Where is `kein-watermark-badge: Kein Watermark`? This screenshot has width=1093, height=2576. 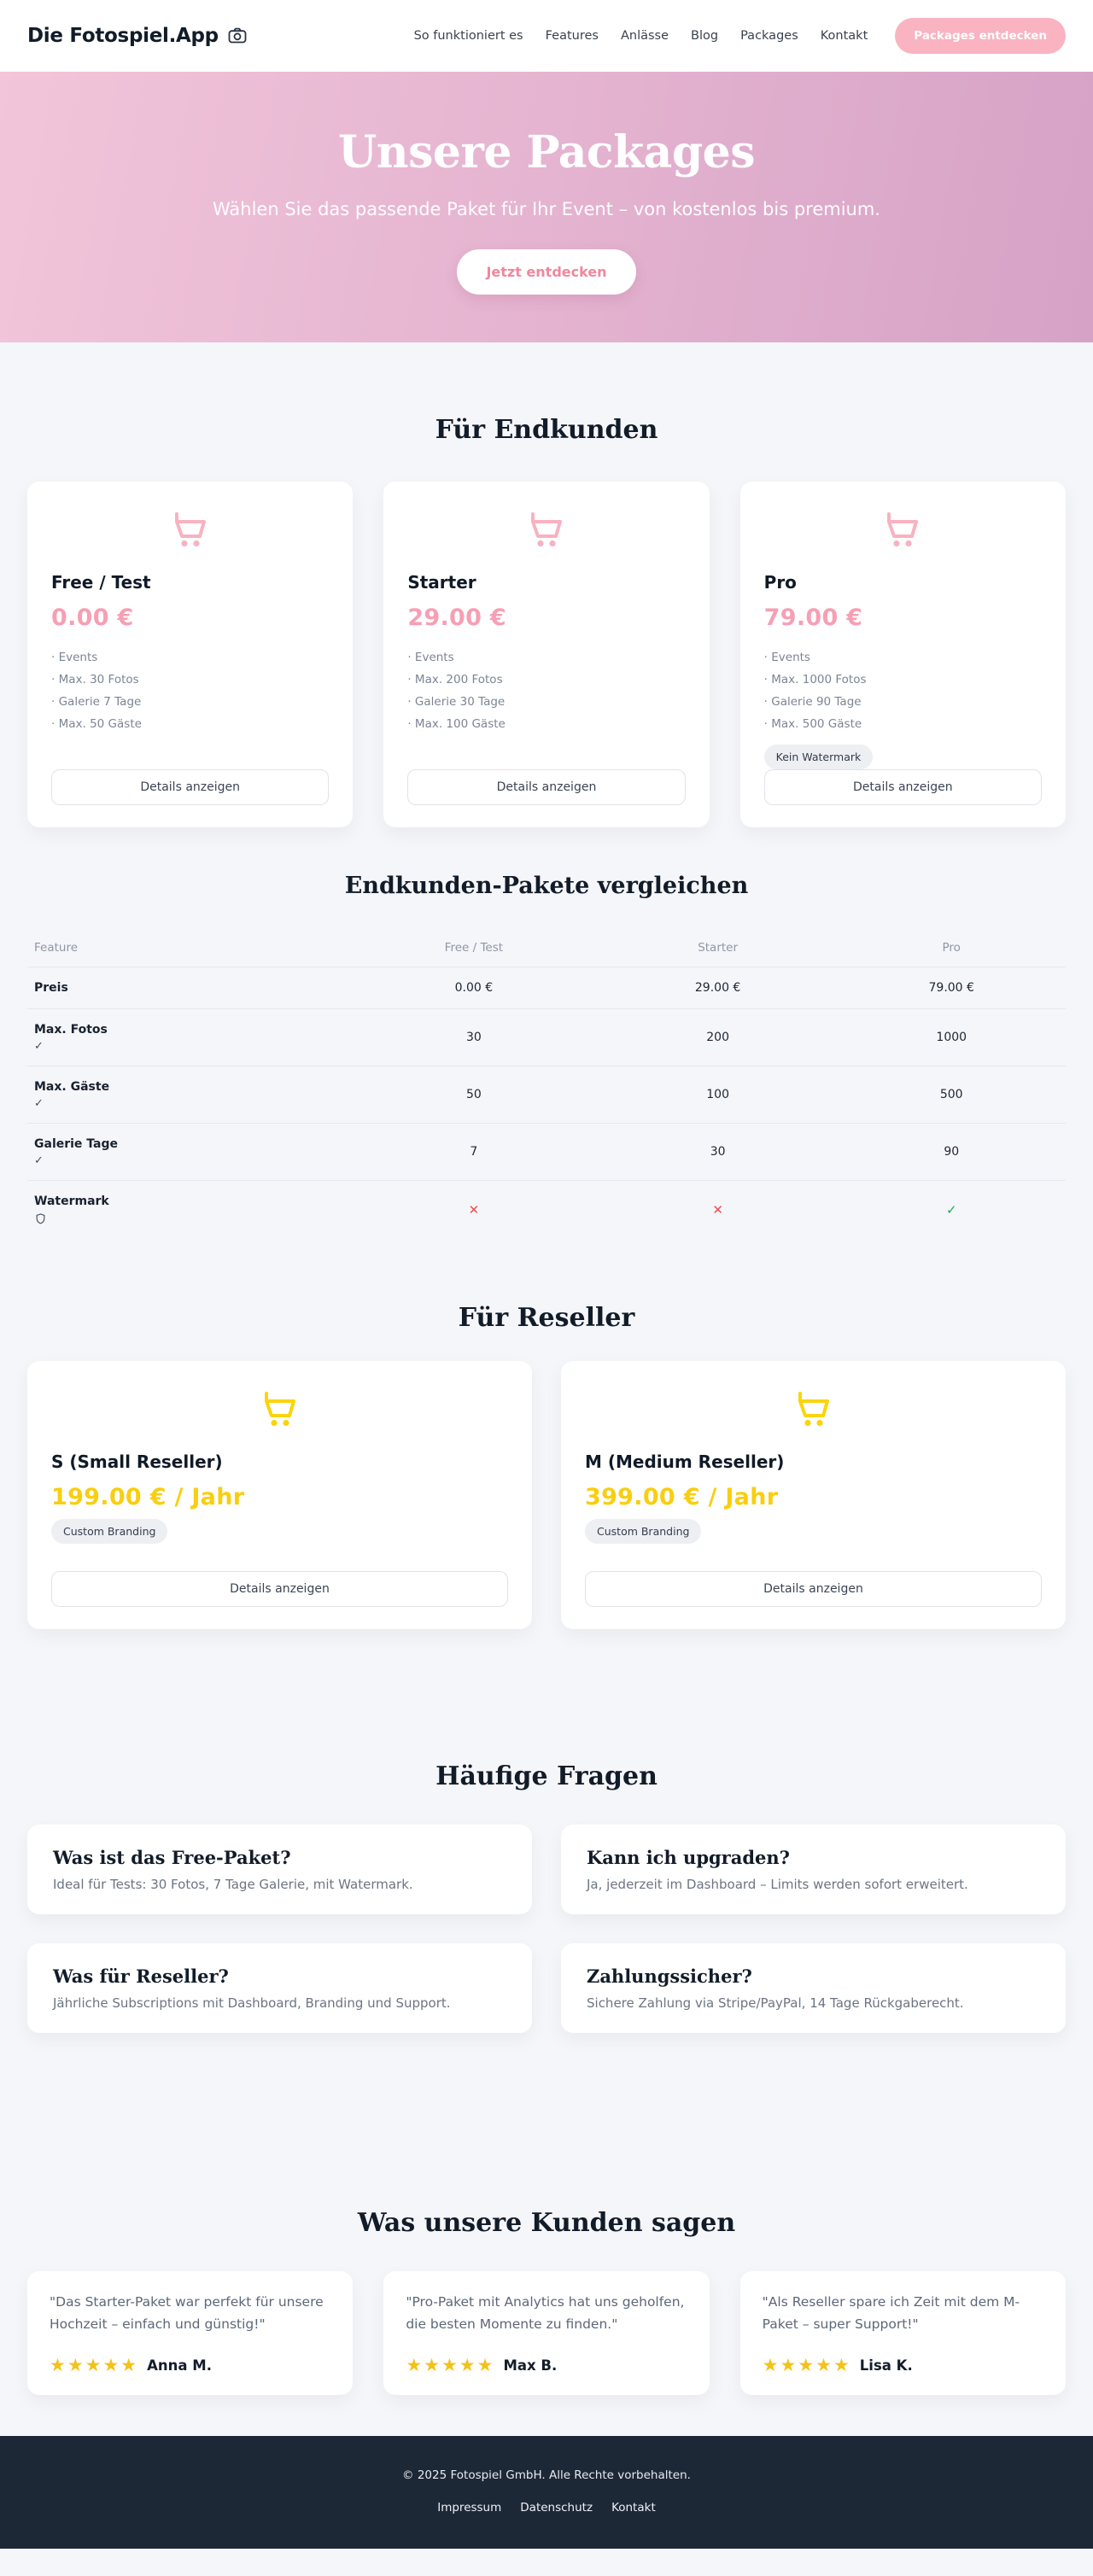
kein-watermark-badge: Kein Watermark is located at coordinates (818, 756).